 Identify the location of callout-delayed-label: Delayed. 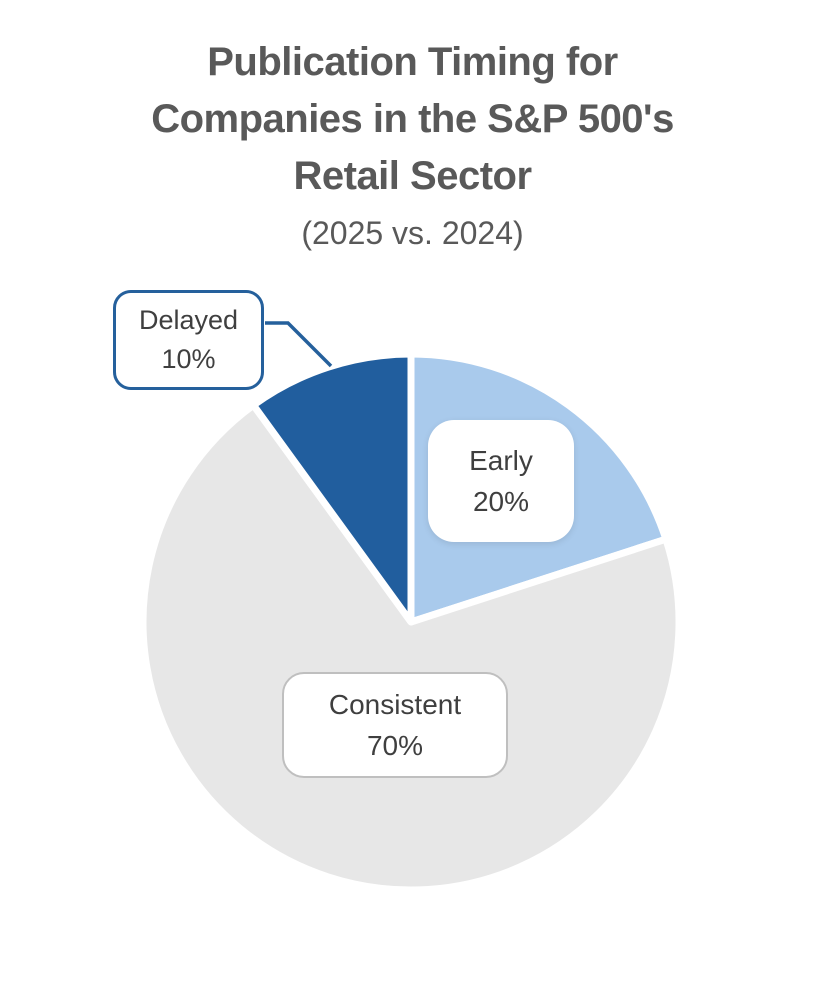
(188, 320).